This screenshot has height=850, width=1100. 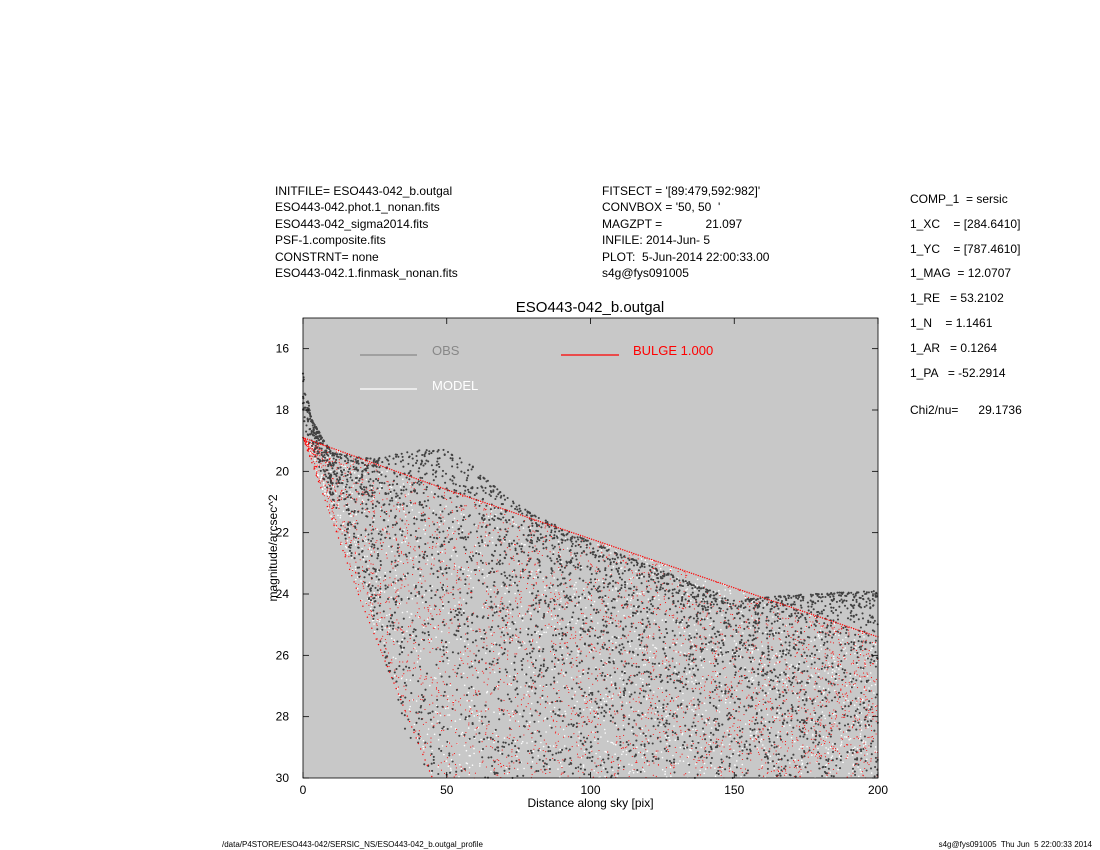 I want to click on param-row: COMP_1 = sersic, so click(x=959, y=199).